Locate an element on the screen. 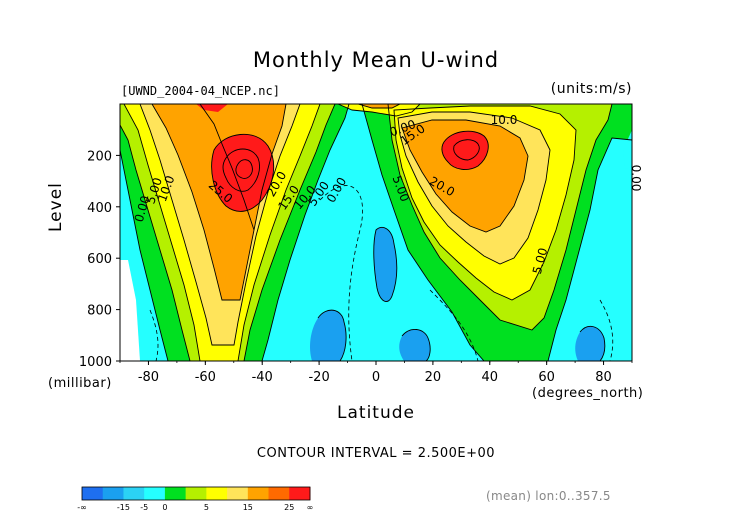 The height and width of the screenshot is (532, 752). x-tick-label: 60 is located at coordinates (546, 377).